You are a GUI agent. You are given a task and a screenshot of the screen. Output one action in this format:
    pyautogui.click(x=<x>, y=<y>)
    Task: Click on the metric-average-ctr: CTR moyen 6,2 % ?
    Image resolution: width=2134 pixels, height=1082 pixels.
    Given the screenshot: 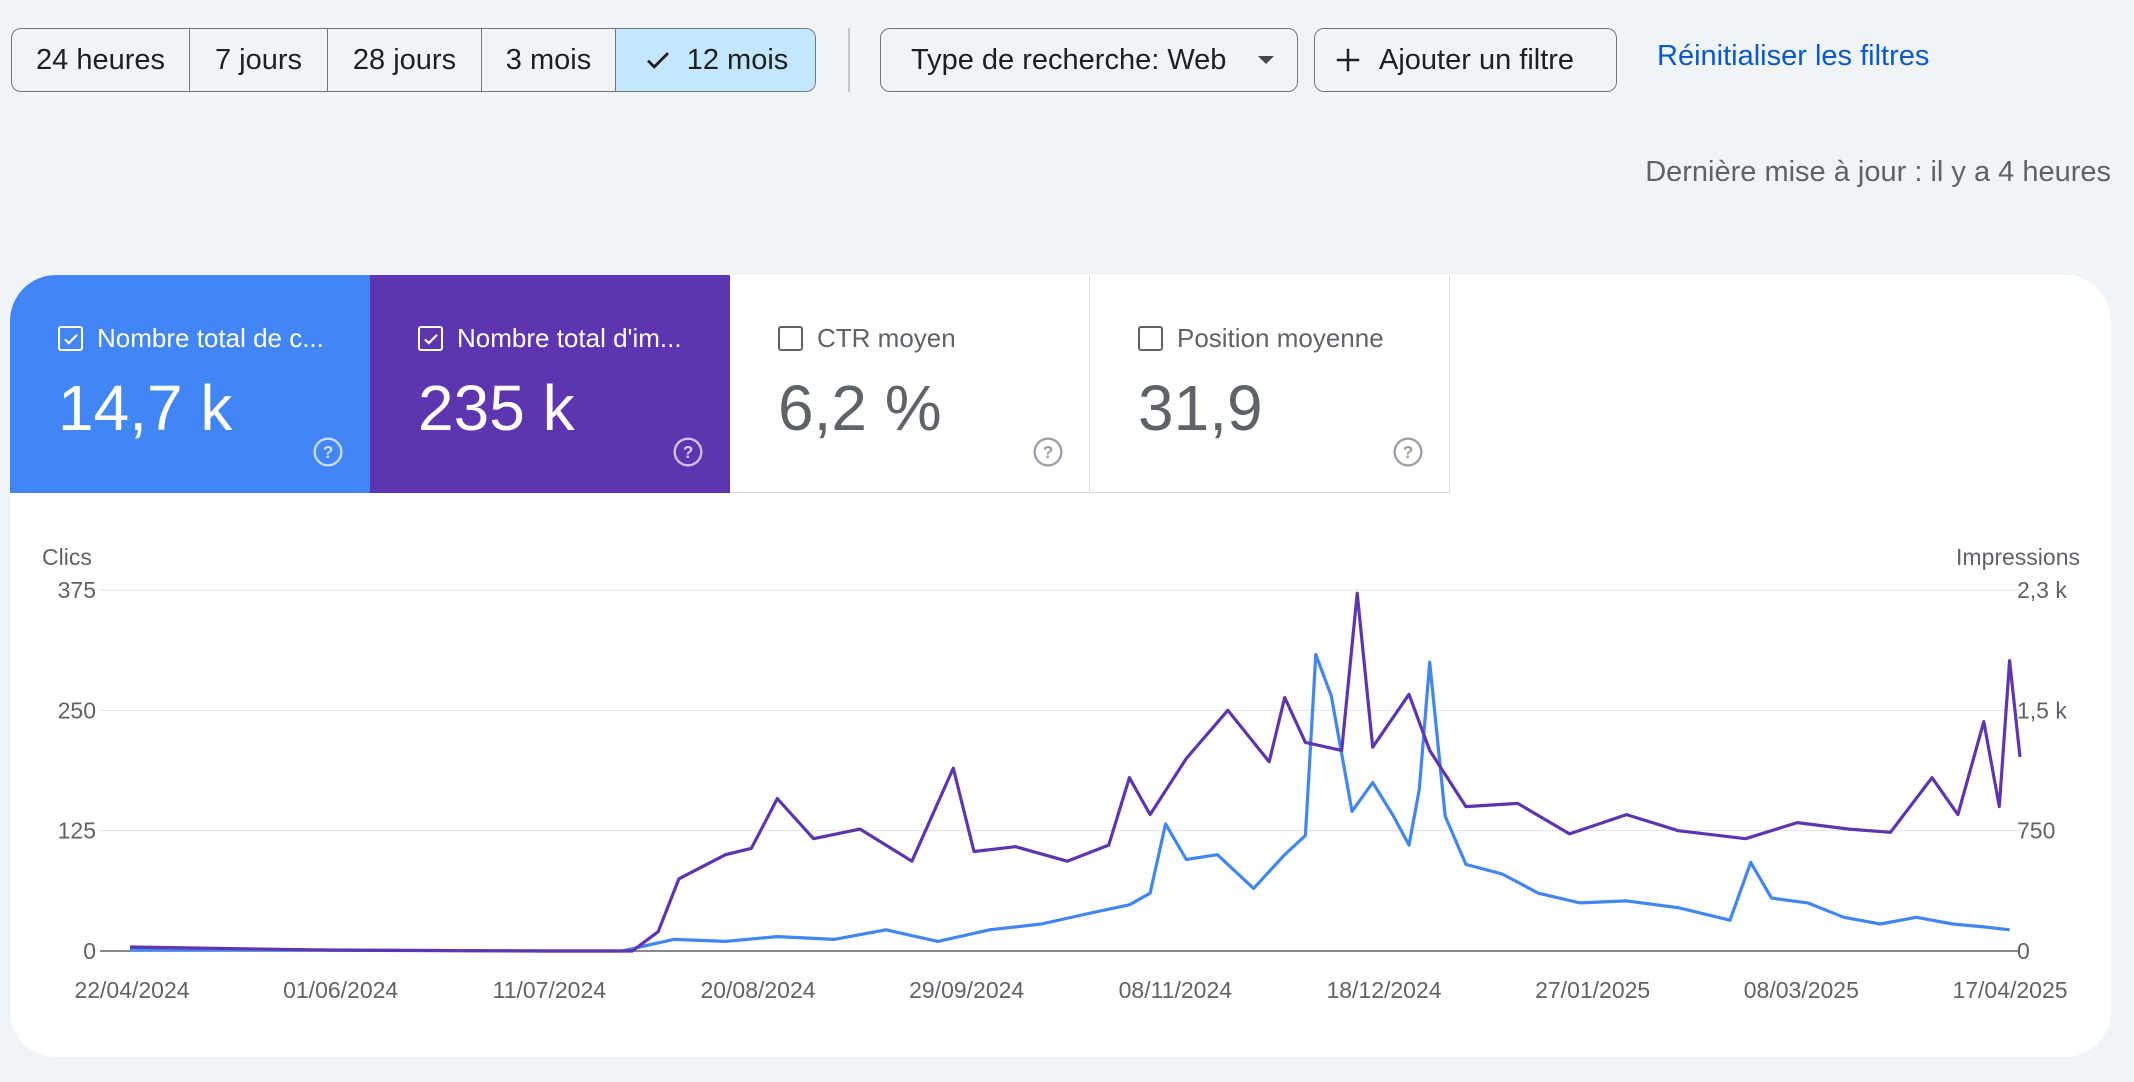 What is the action you would take?
    pyautogui.click(x=910, y=384)
    